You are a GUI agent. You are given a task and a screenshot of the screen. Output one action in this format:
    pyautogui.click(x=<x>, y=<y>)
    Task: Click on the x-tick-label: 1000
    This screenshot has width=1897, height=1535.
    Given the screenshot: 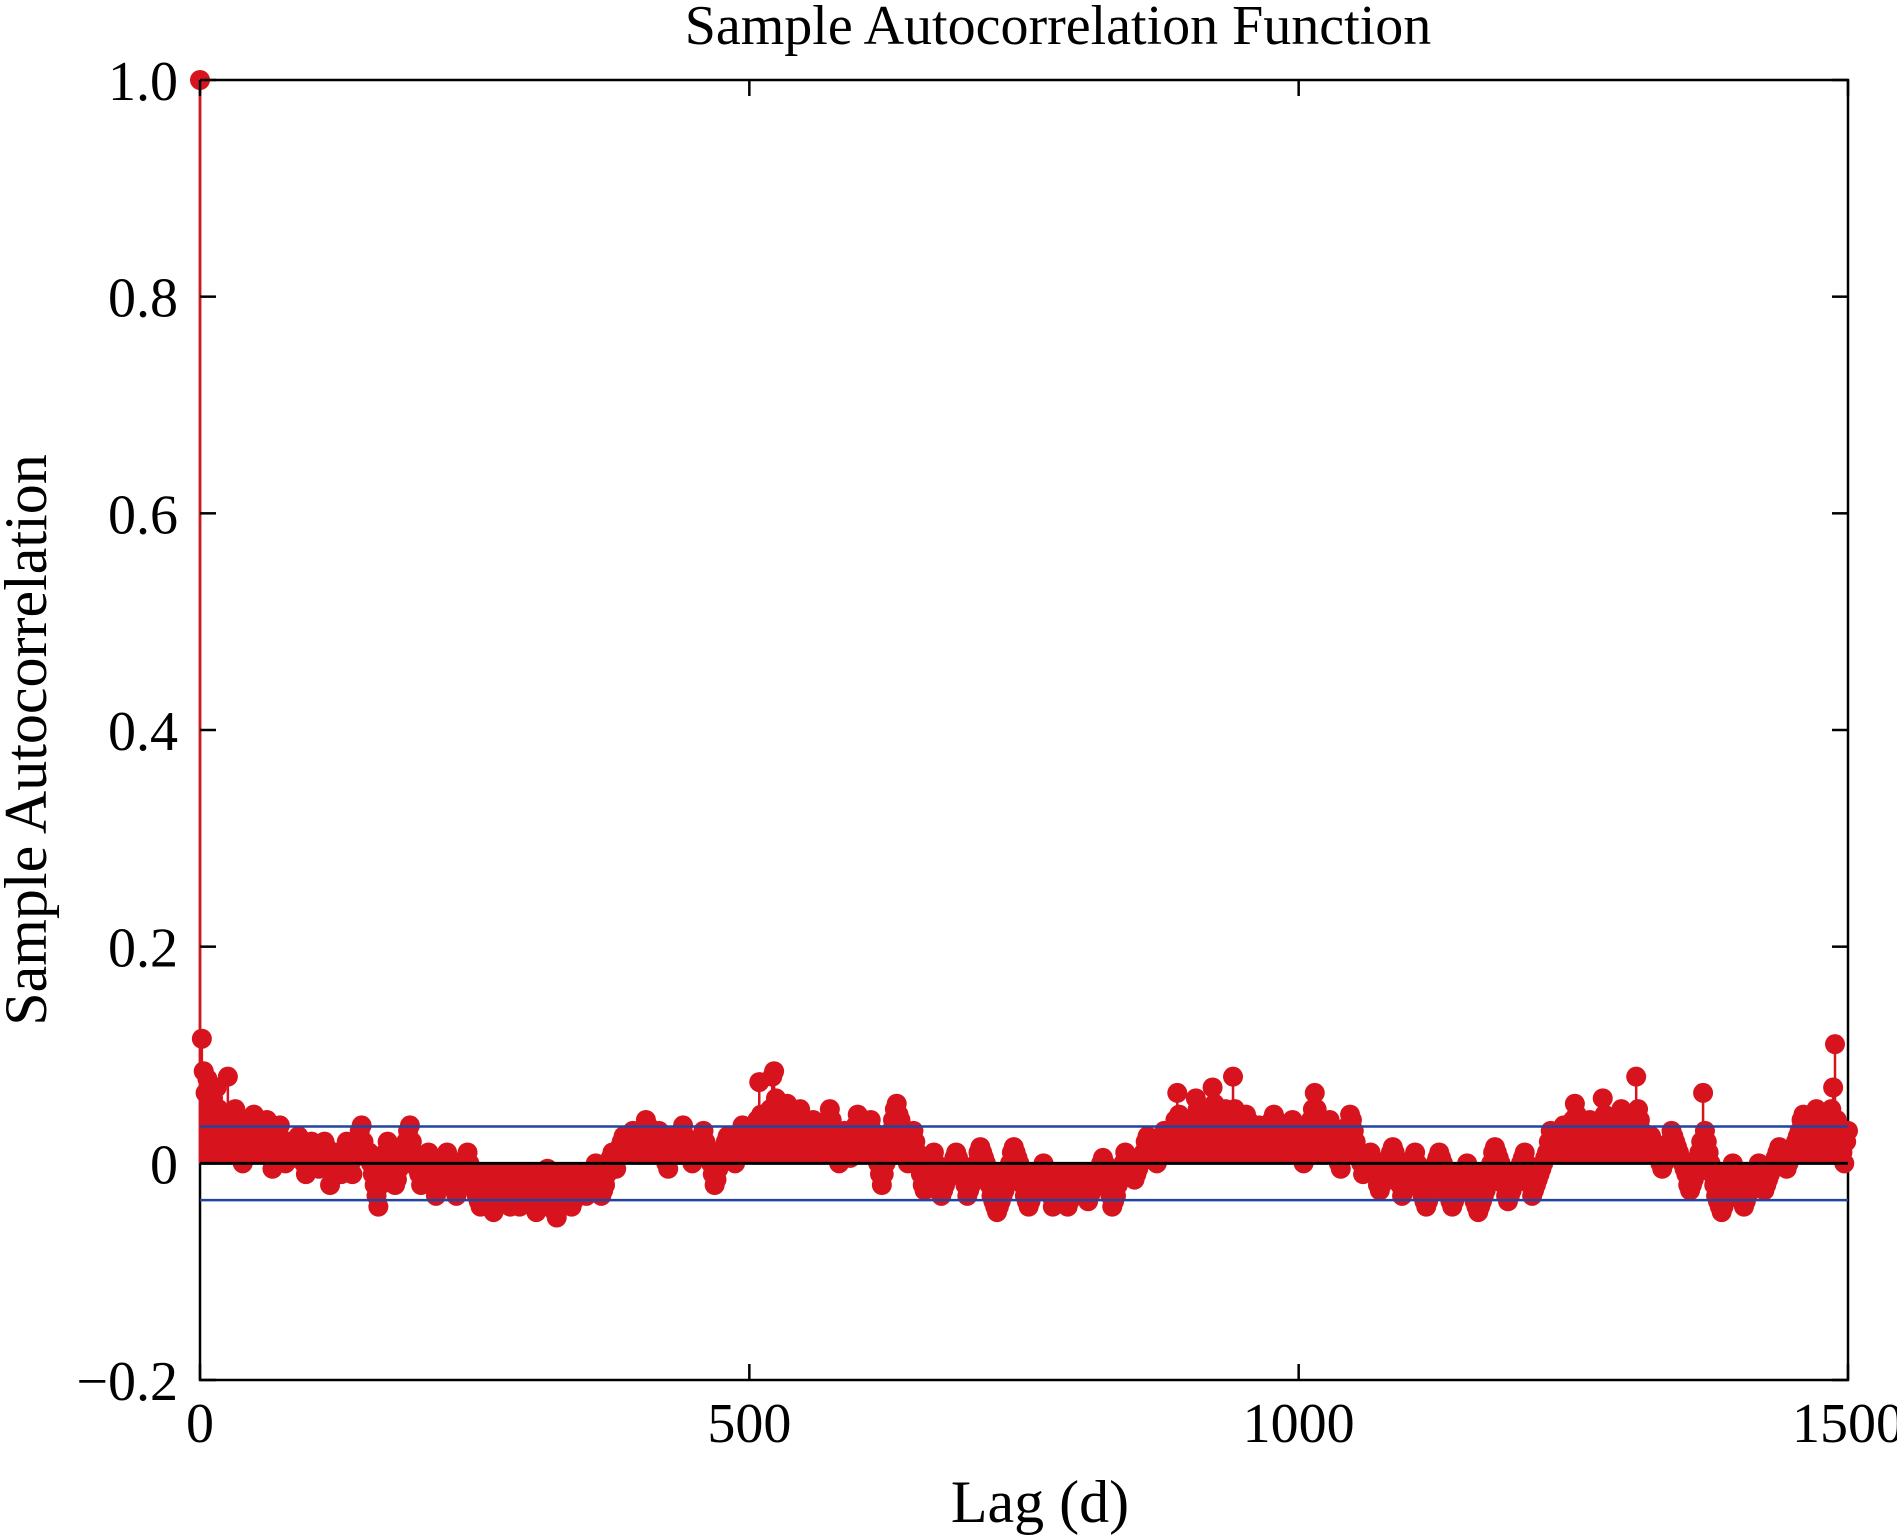 What is the action you would take?
    pyautogui.click(x=1299, y=1424)
    